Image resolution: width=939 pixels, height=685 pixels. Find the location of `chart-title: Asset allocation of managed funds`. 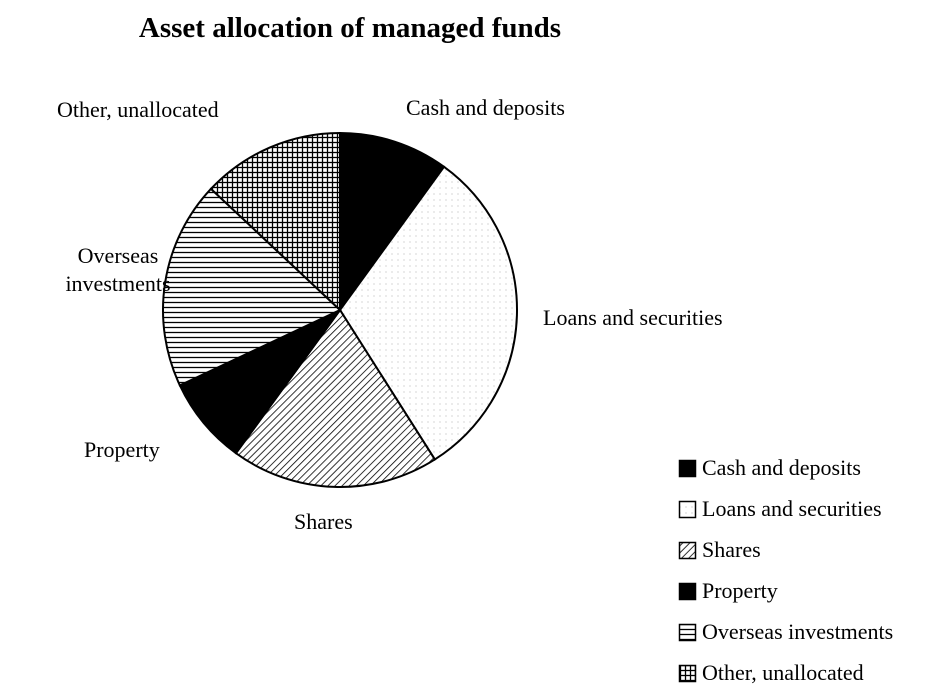

chart-title: Asset allocation of managed funds is located at coordinates (350, 28).